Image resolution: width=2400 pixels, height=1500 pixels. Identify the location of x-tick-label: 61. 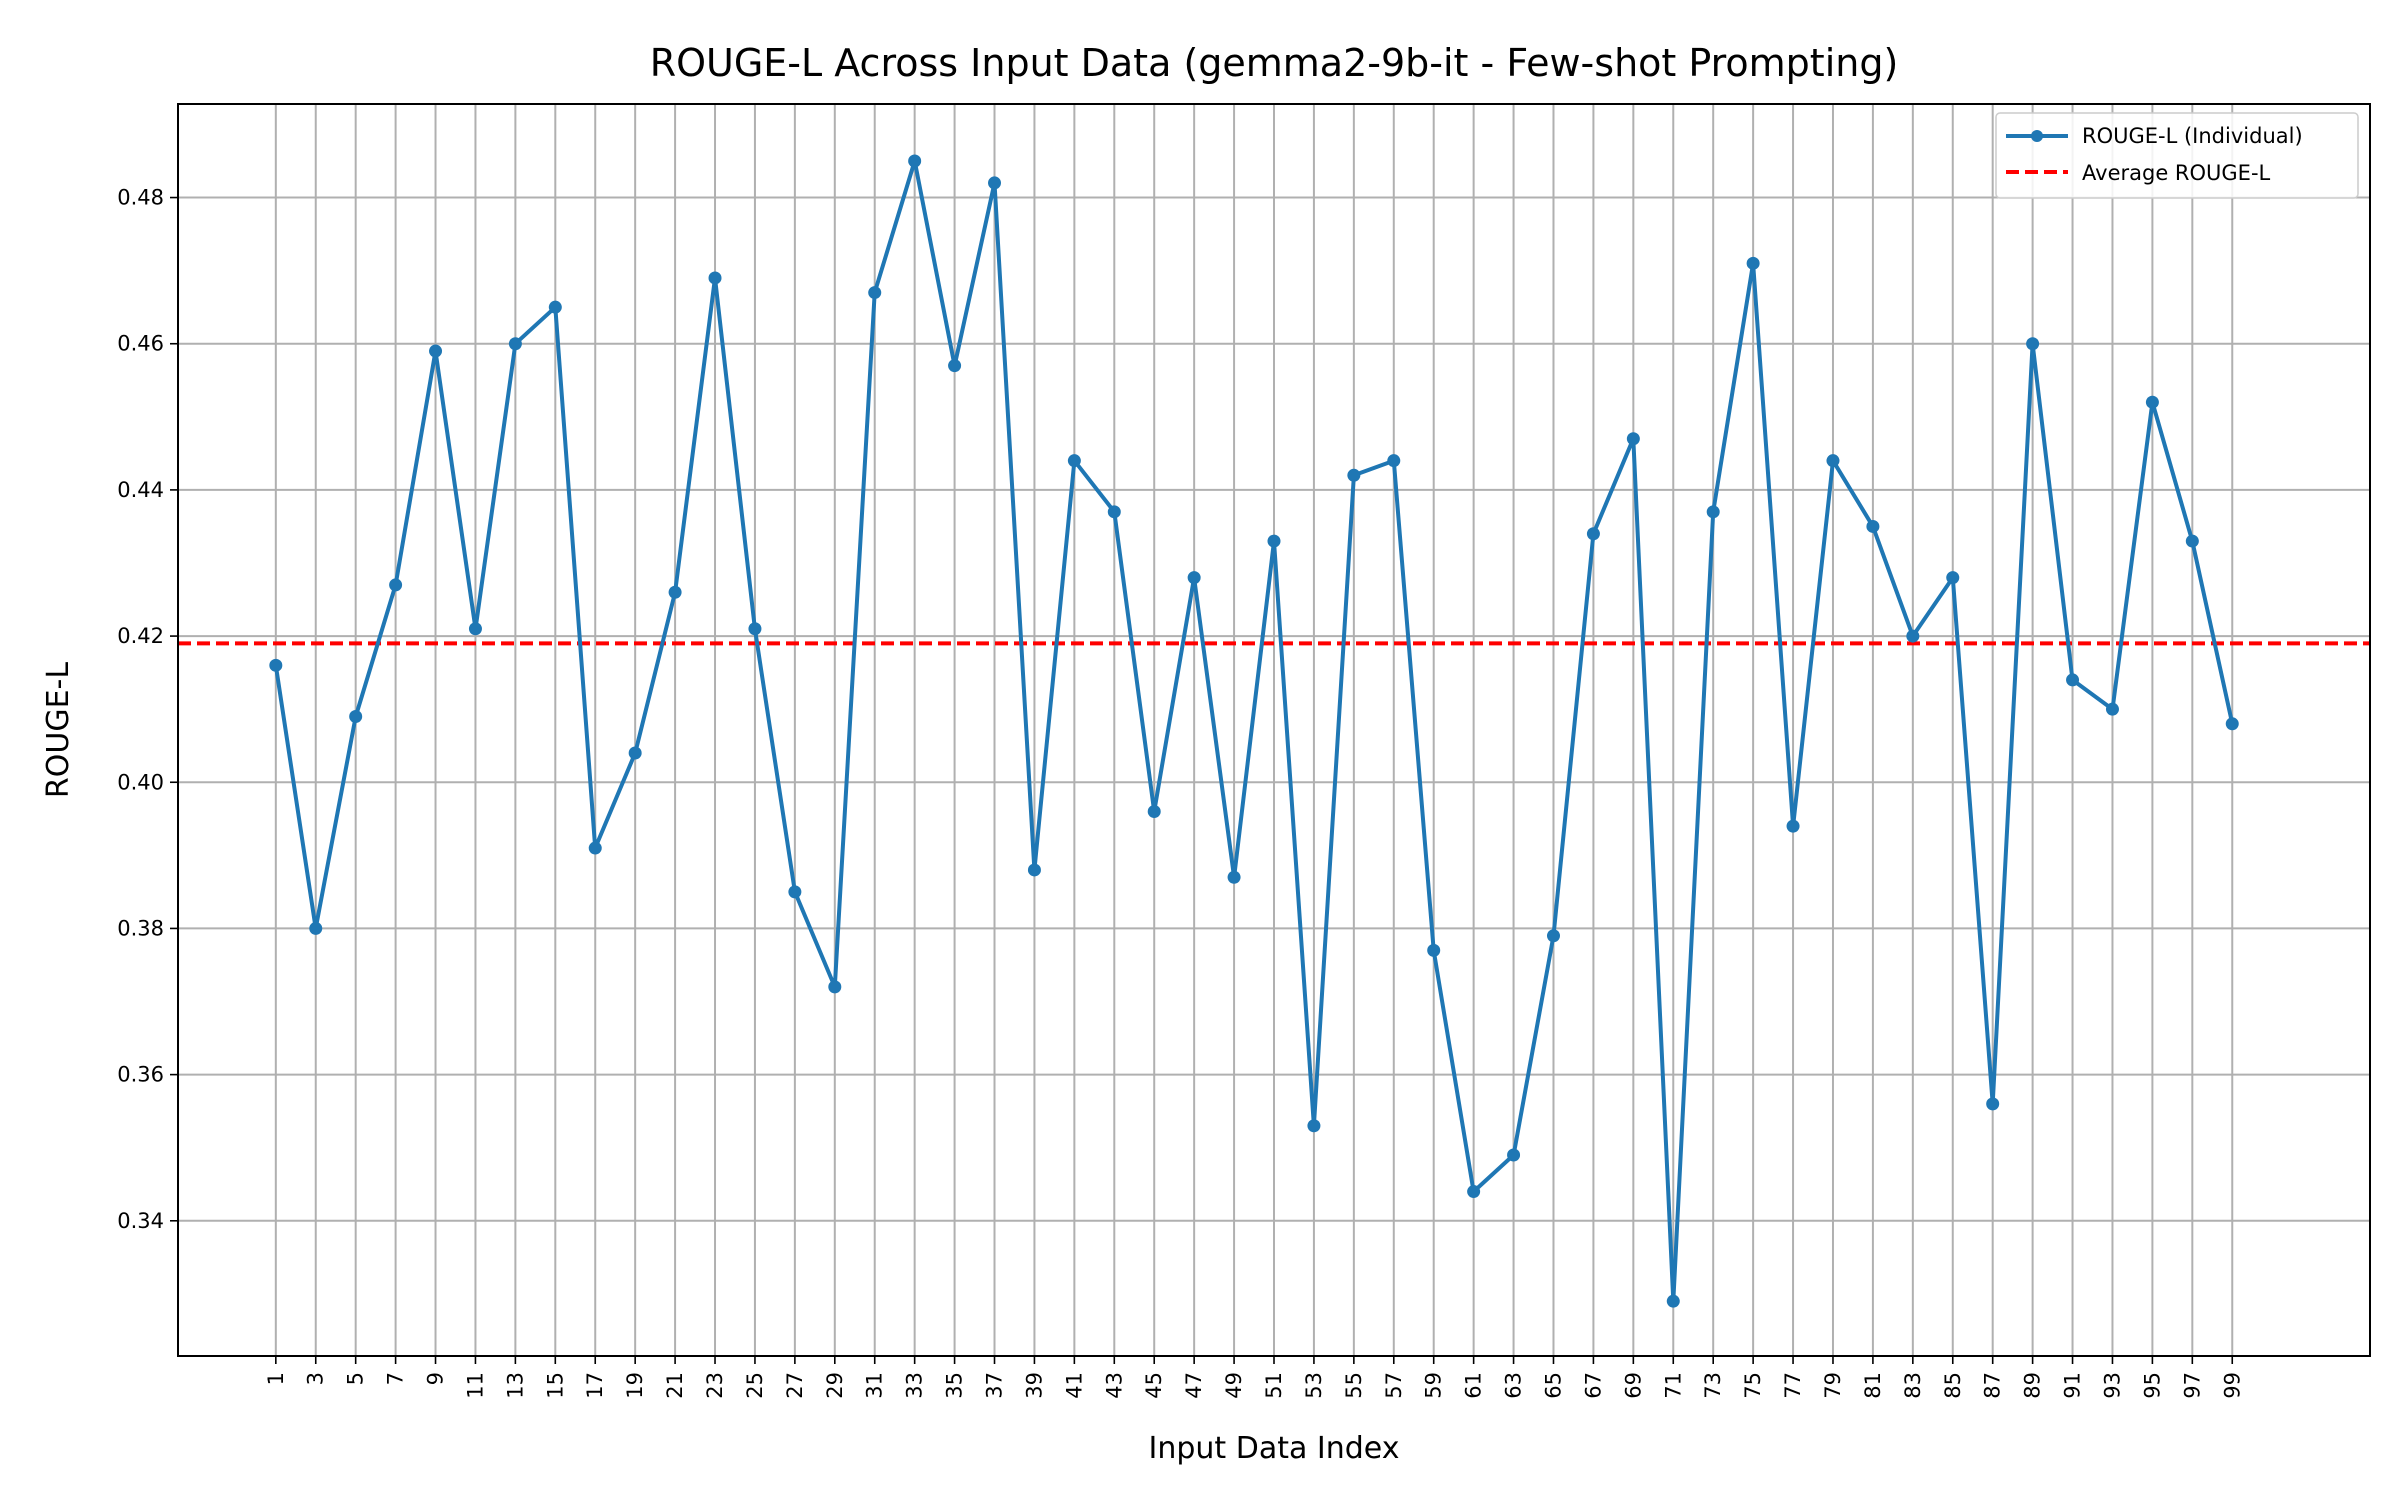
(1474, 1385).